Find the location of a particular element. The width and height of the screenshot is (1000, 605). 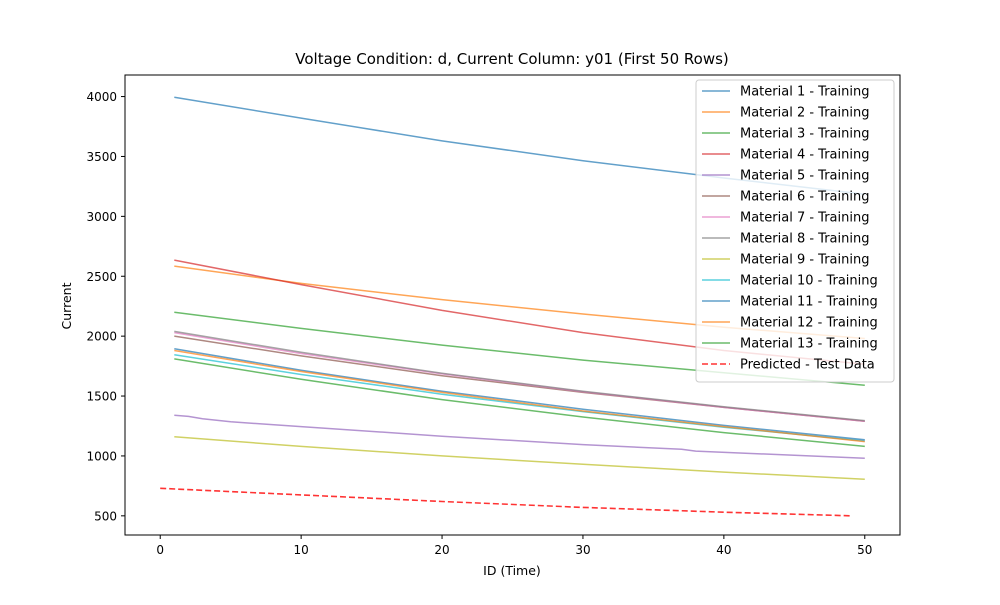

y-tick-label: 3000 is located at coordinates (101, 217).